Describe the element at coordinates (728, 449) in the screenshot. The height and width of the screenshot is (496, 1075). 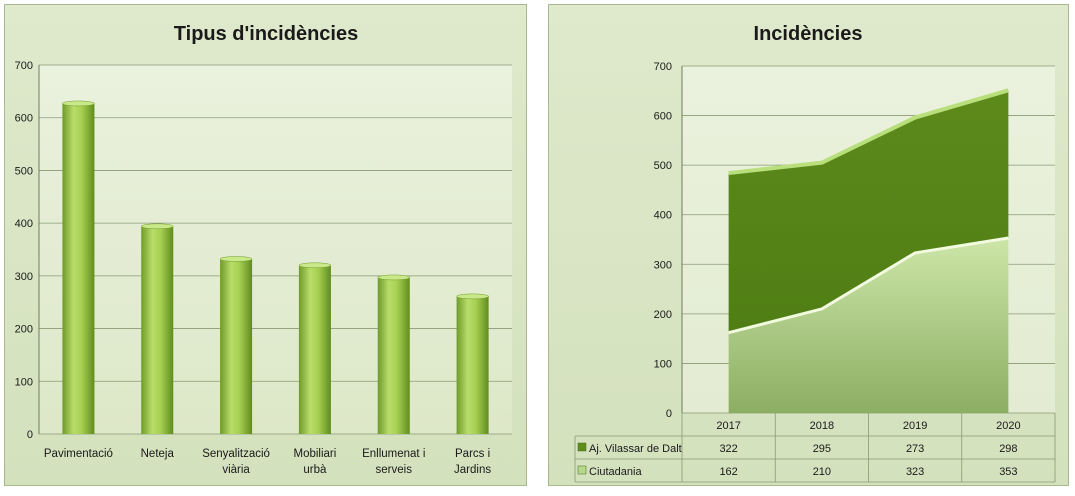
I see `table-value: 322` at that location.